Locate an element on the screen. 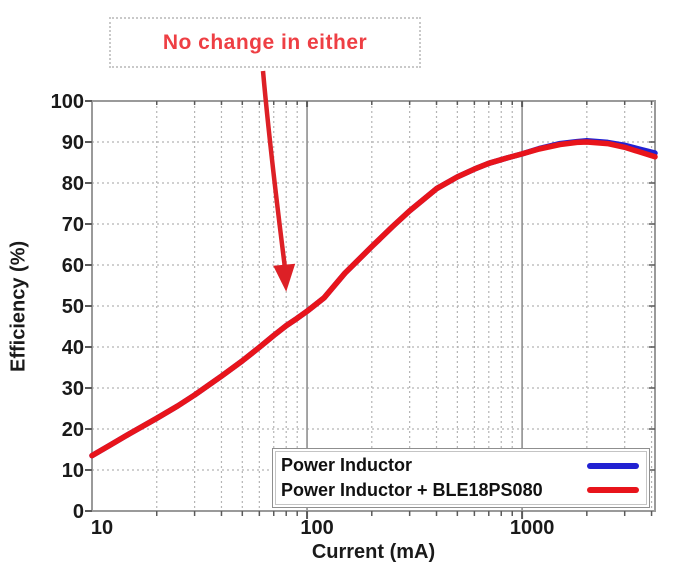 The width and height of the screenshot is (681, 585). y-tick-label: 60 is located at coordinates (73, 266).